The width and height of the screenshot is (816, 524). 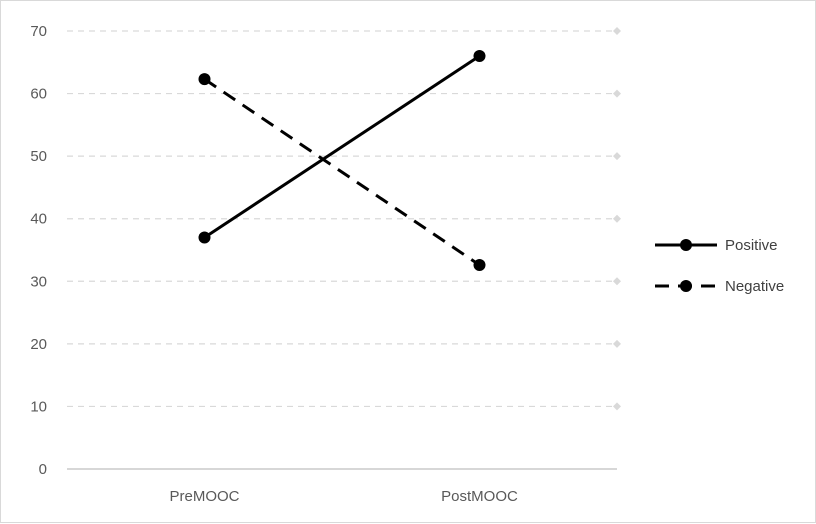 I want to click on x-tick-label: PostMOOC, so click(x=479, y=496).